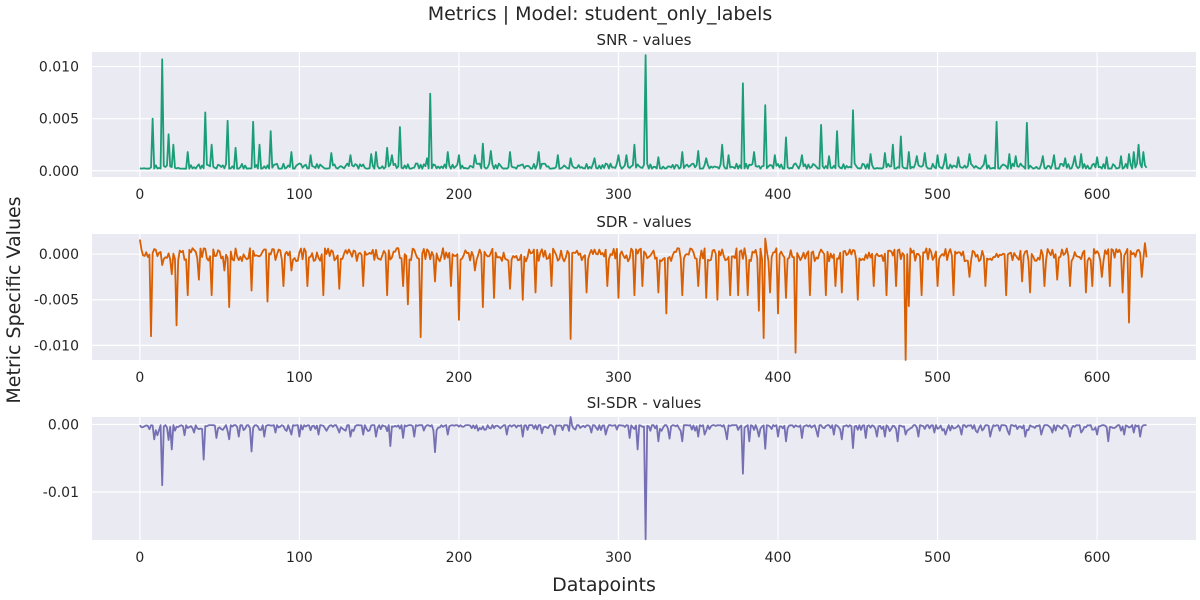  What do you see at coordinates (299, 195) in the screenshot?
I see `snr-x-tick-label: 100` at bounding box center [299, 195].